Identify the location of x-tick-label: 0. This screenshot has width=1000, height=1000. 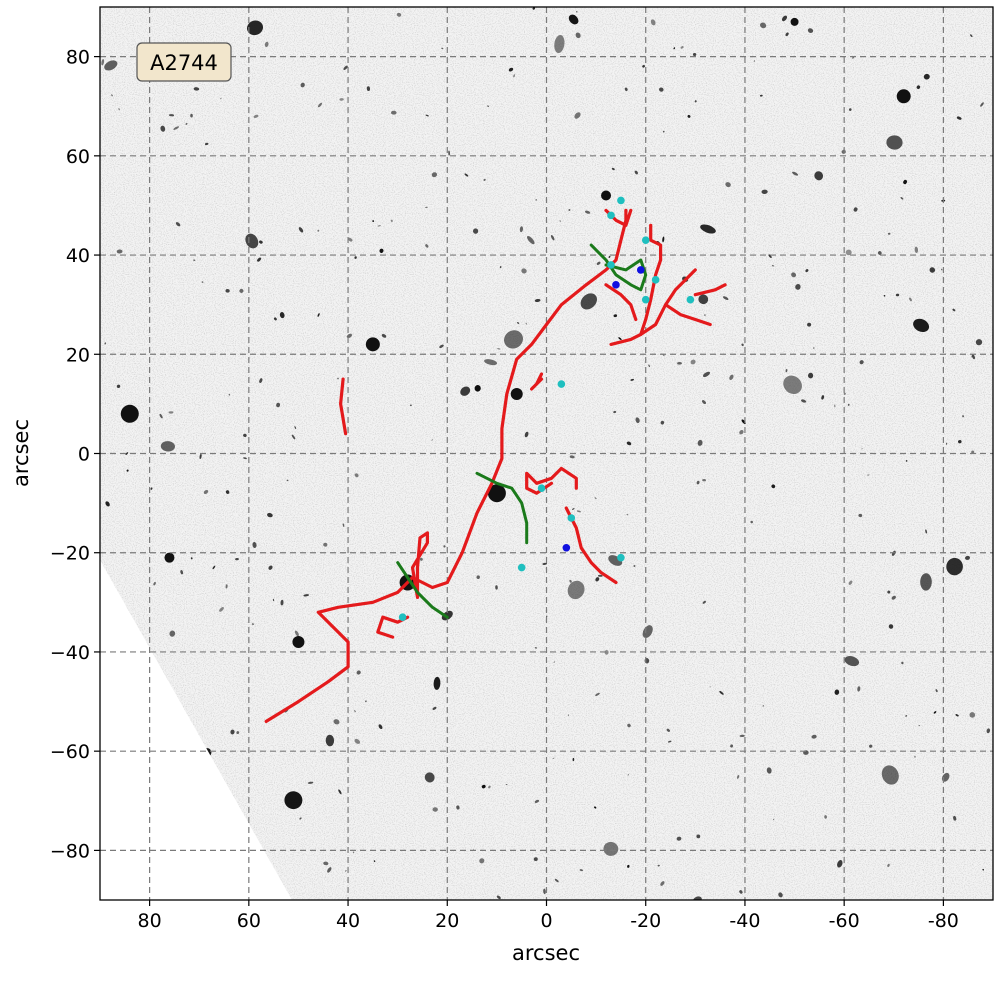
(546, 921).